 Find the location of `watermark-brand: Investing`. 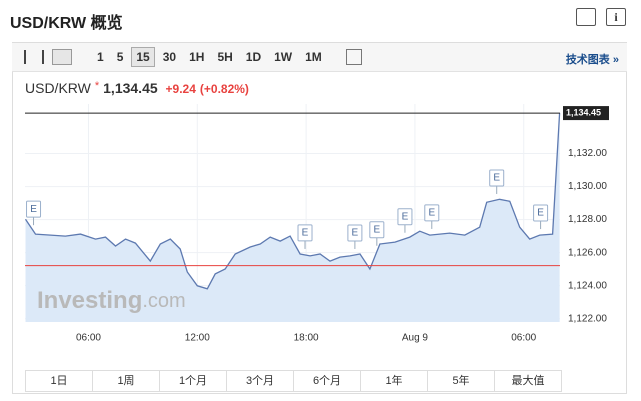

watermark-brand: Investing is located at coordinates (89, 300).